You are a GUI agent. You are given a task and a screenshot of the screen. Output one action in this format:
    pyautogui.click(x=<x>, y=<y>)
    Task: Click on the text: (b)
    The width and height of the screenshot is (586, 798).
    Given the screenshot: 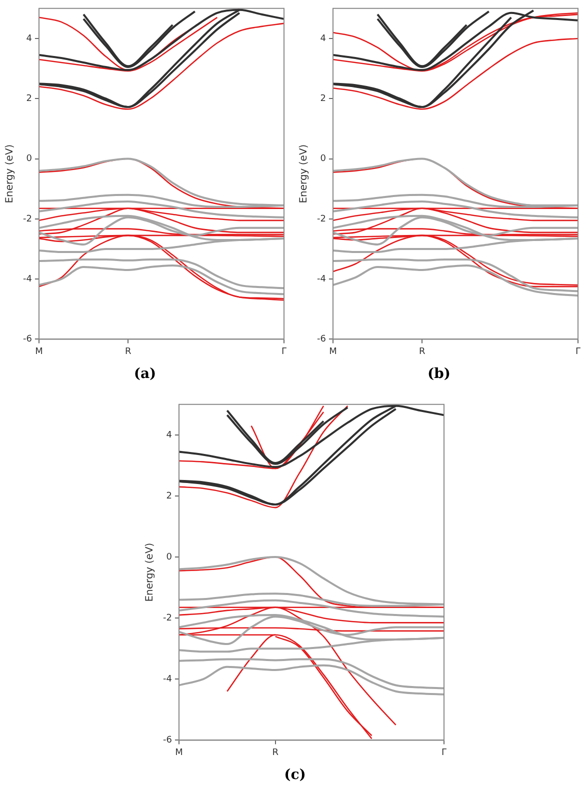 What is the action you would take?
    pyautogui.click(x=439, y=374)
    